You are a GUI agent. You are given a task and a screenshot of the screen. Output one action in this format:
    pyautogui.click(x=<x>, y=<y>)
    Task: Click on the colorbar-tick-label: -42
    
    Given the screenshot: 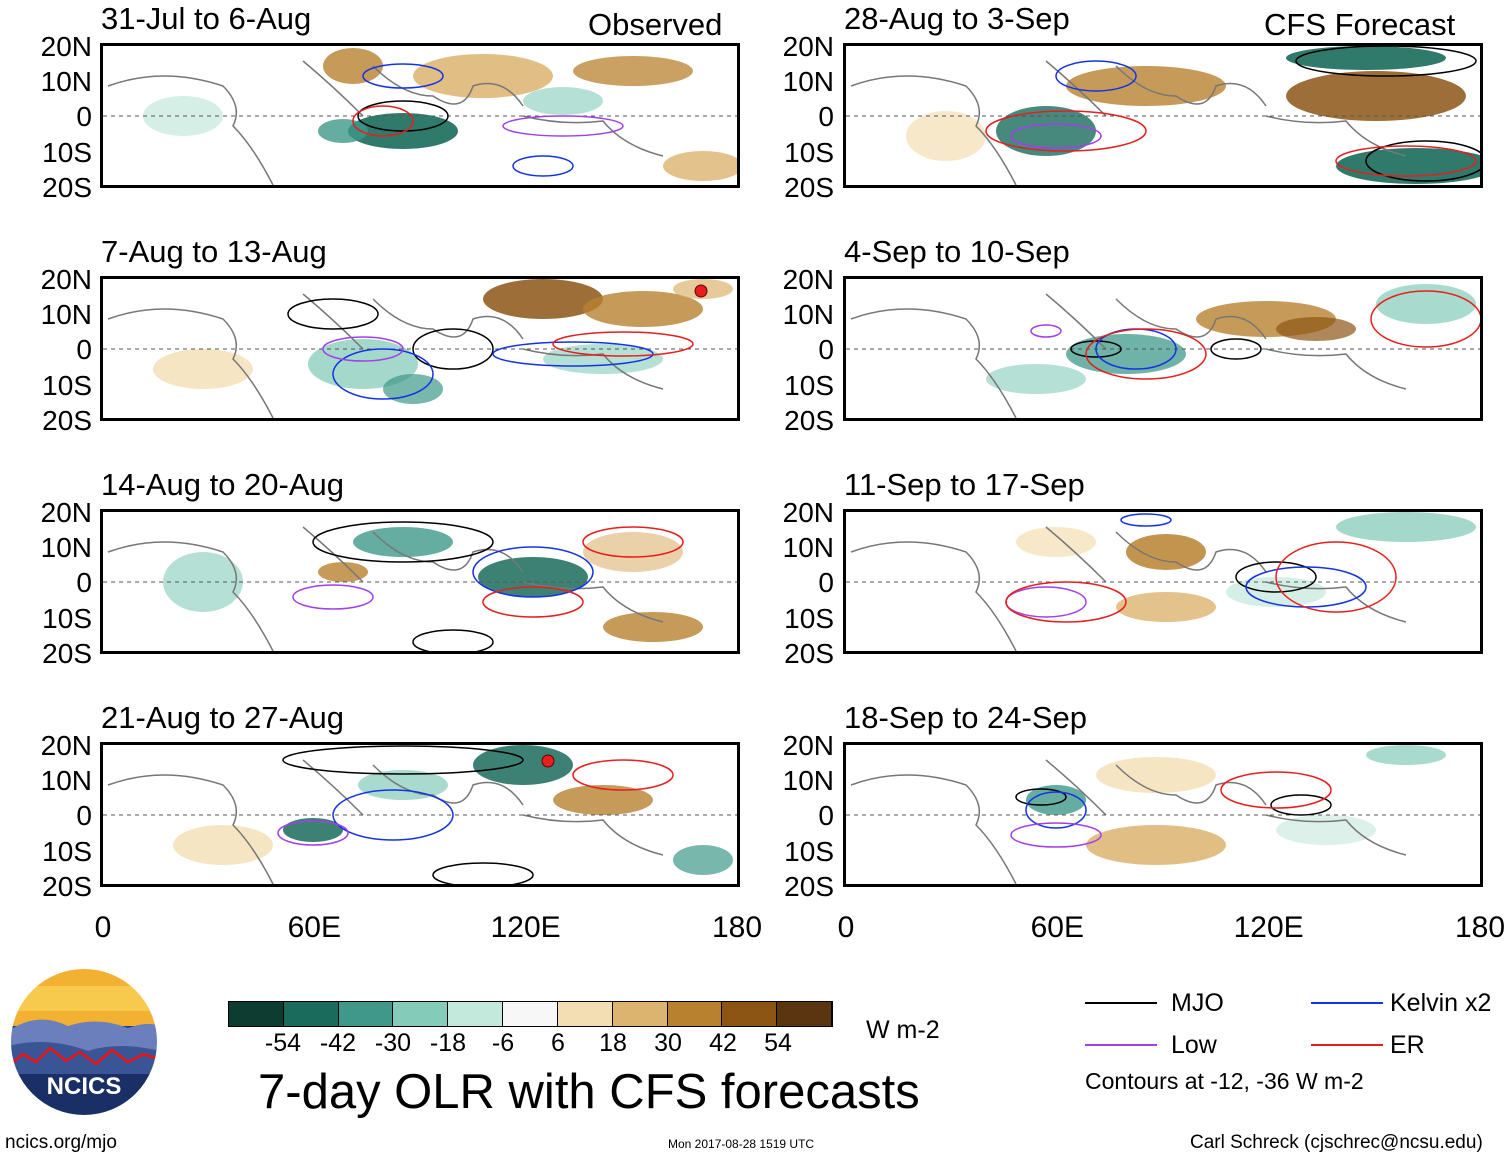 What is the action you would take?
    pyautogui.click(x=338, y=1043)
    